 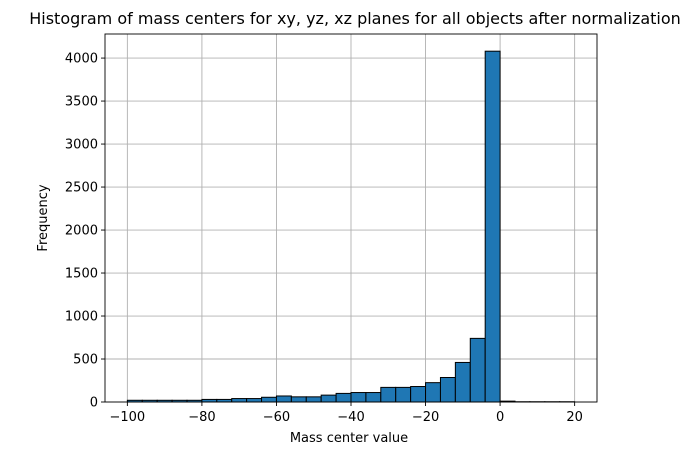 What do you see at coordinates (81, 102) in the screenshot?
I see `y-tick-label: 3500` at bounding box center [81, 102].